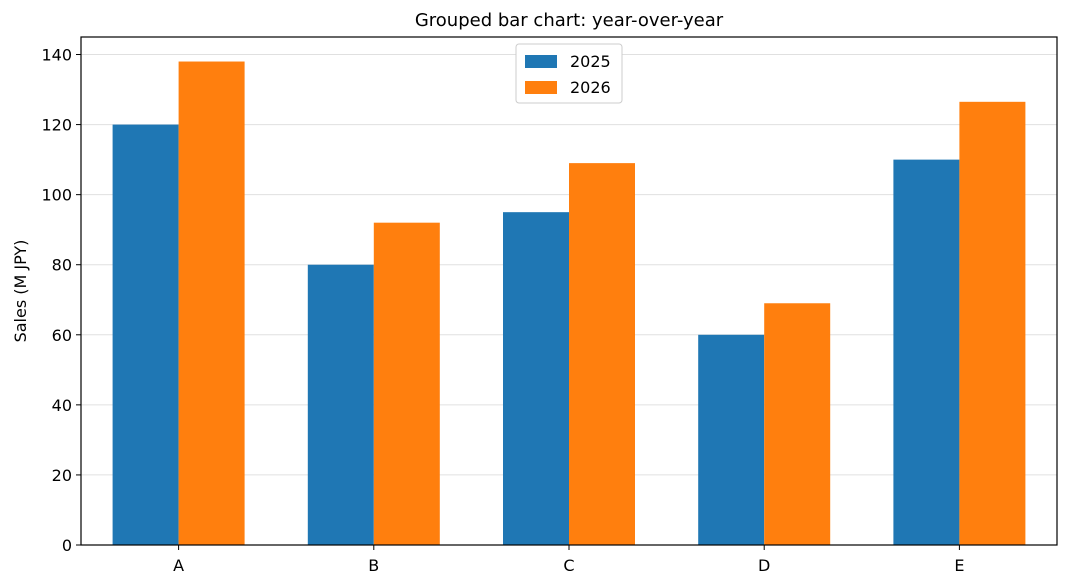 The width and height of the screenshot is (1069, 587). Describe the element at coordinates (536, 378) in the screenshot. I see `bar-2025-C` at that location.